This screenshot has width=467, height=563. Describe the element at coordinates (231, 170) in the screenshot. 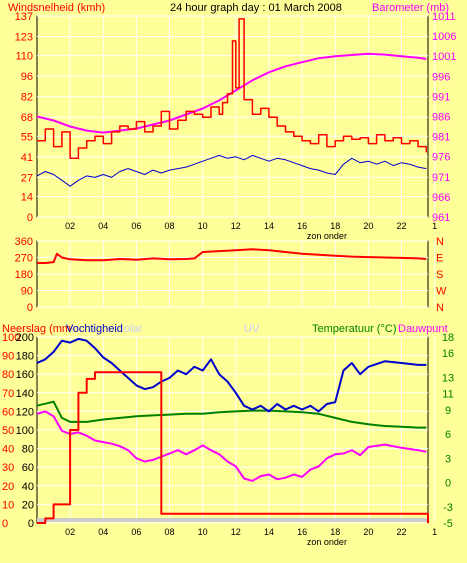

I see `wind-average-line` at that location.